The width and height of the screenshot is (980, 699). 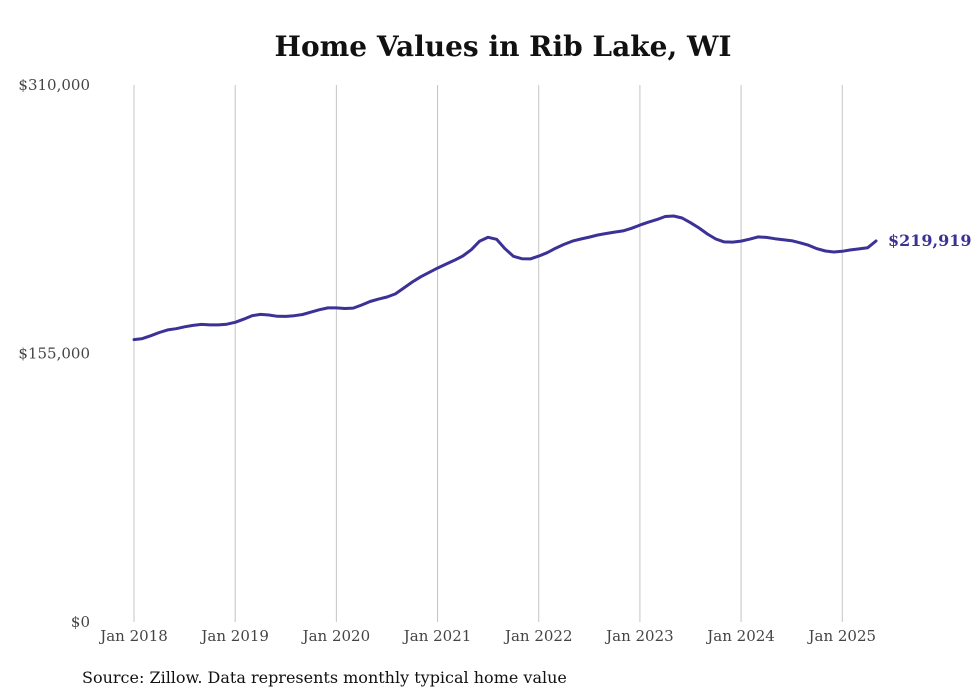 What do you see at coordinates (54, 85) in the screenshot?
I see `y-tick-label: $310,000` at bounding box center [54, 85].